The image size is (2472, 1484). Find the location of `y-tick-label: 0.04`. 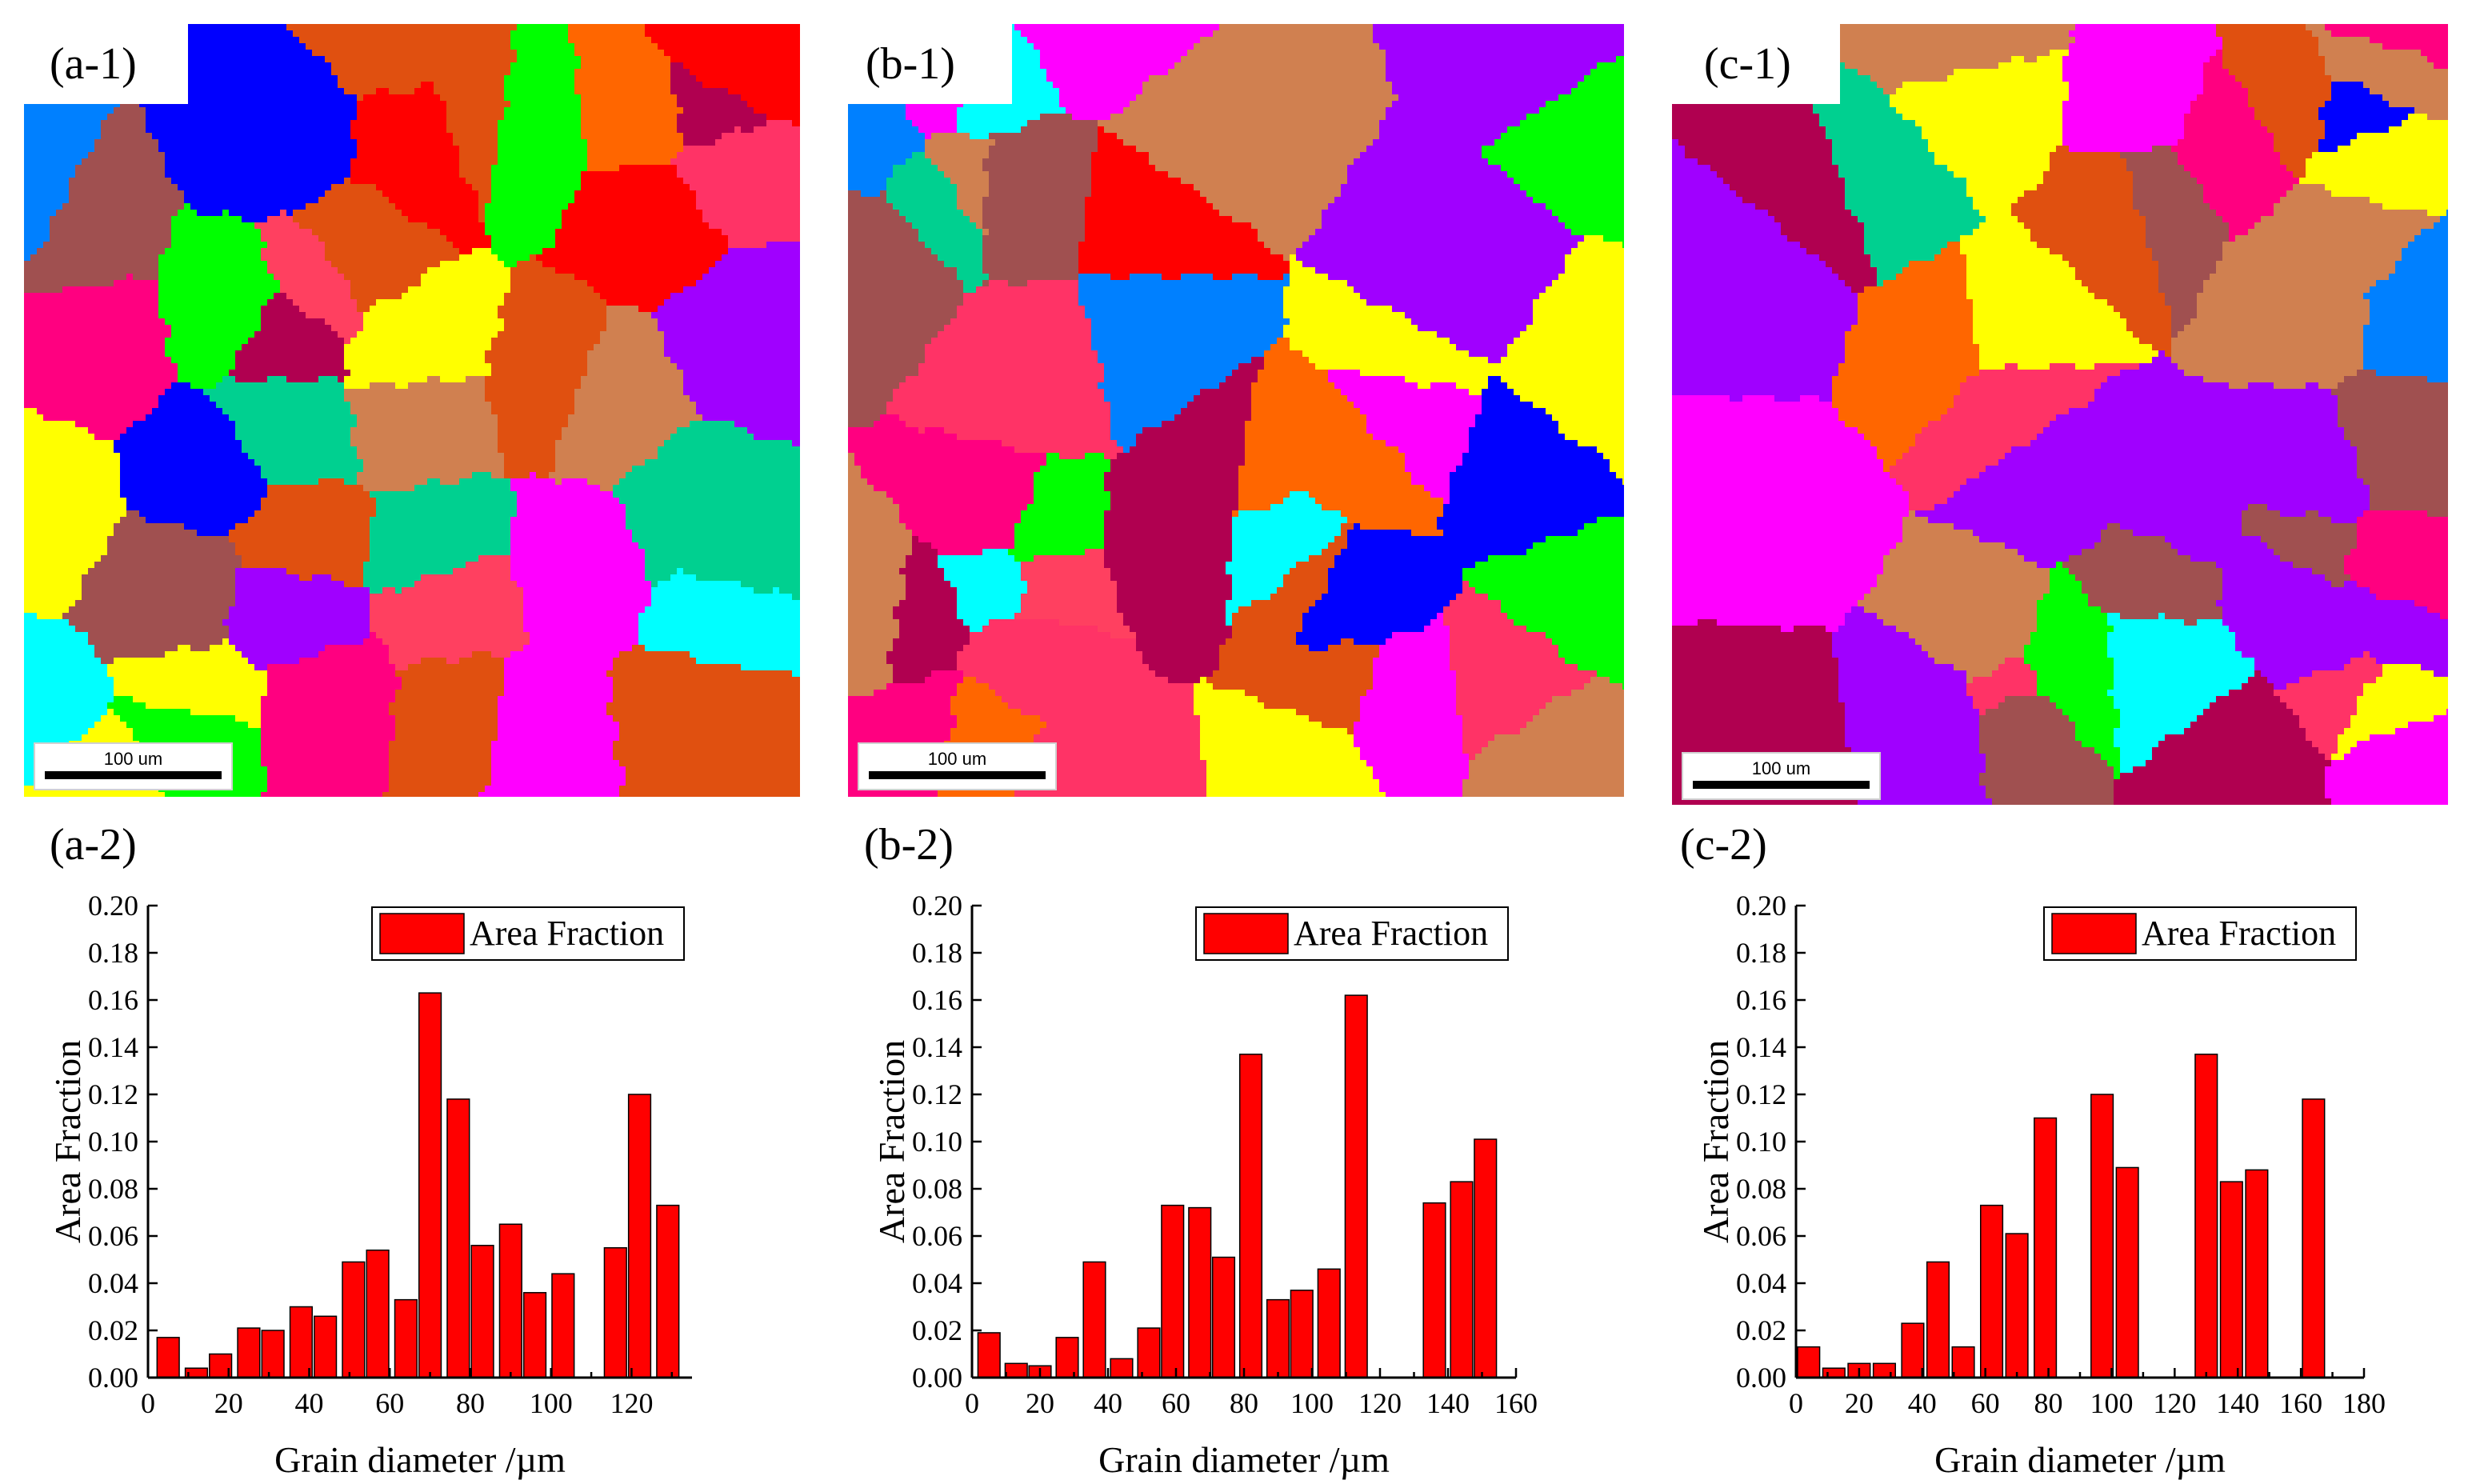

y-tick-label: 0.04 is located at coordinates (937, 1283).